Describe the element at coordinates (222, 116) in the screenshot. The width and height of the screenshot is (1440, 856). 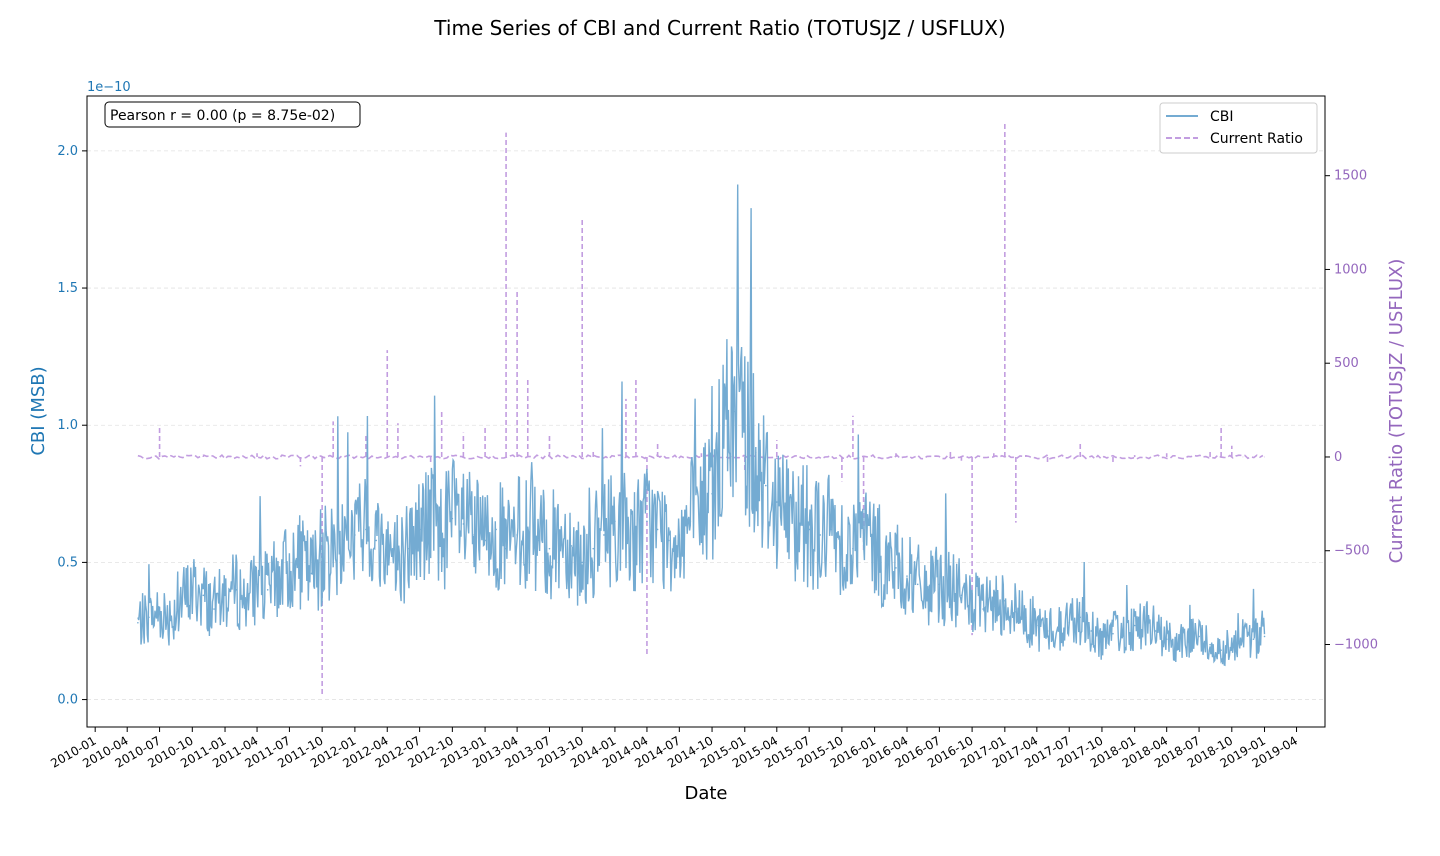
I see `pearson-annotation: Pearson r = 0.00 (p = 8.75e-02)` at that location.